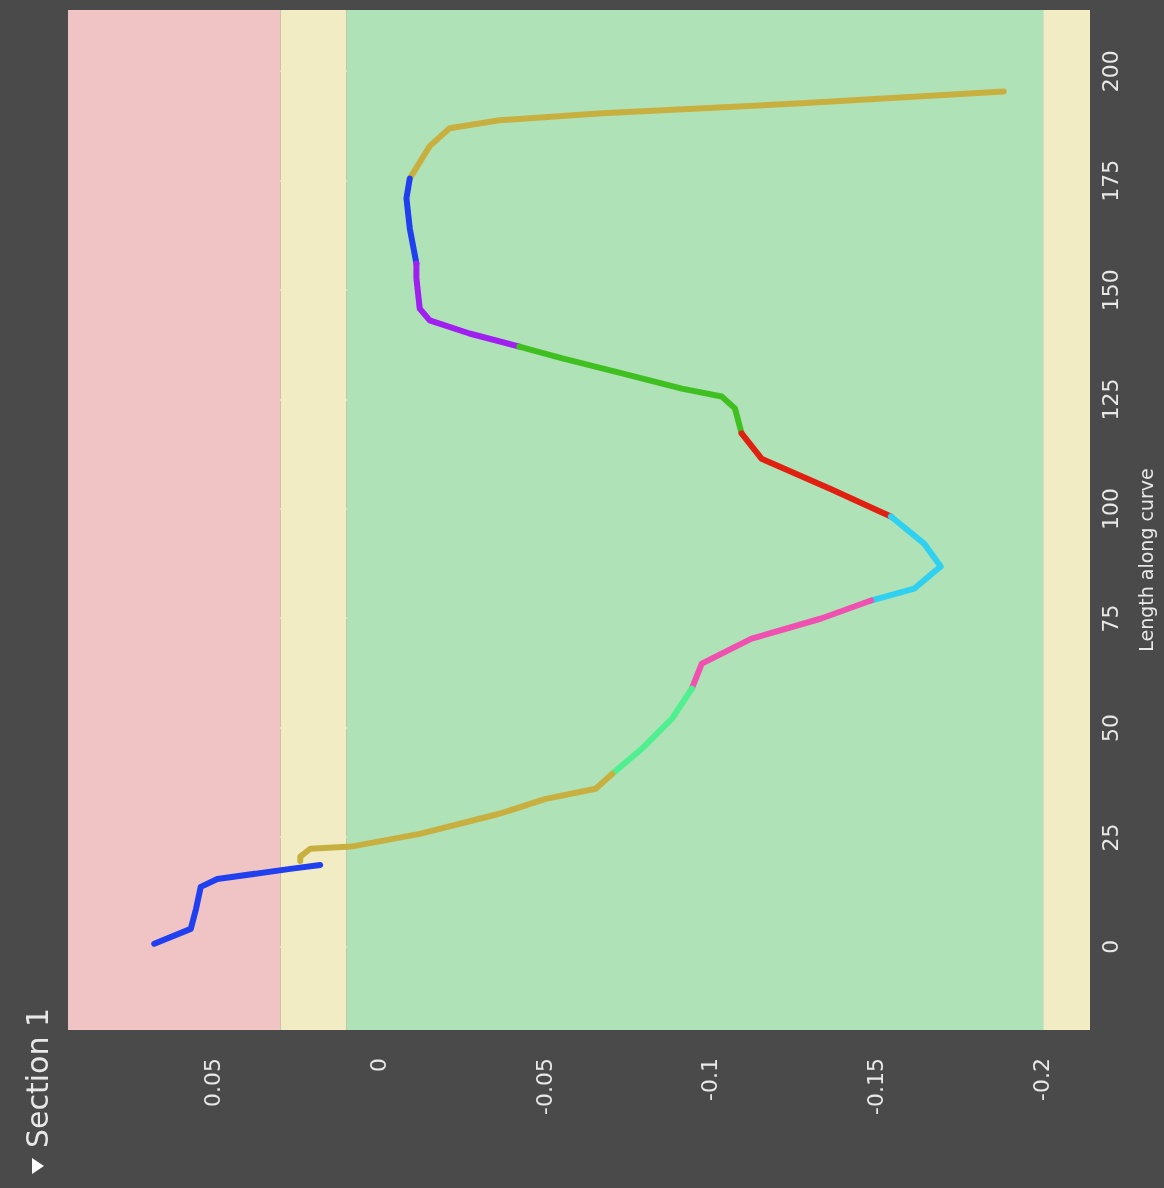 The image size is (1164, 1188). I want to click on x-tick-label: 0, so click(378, 1065).